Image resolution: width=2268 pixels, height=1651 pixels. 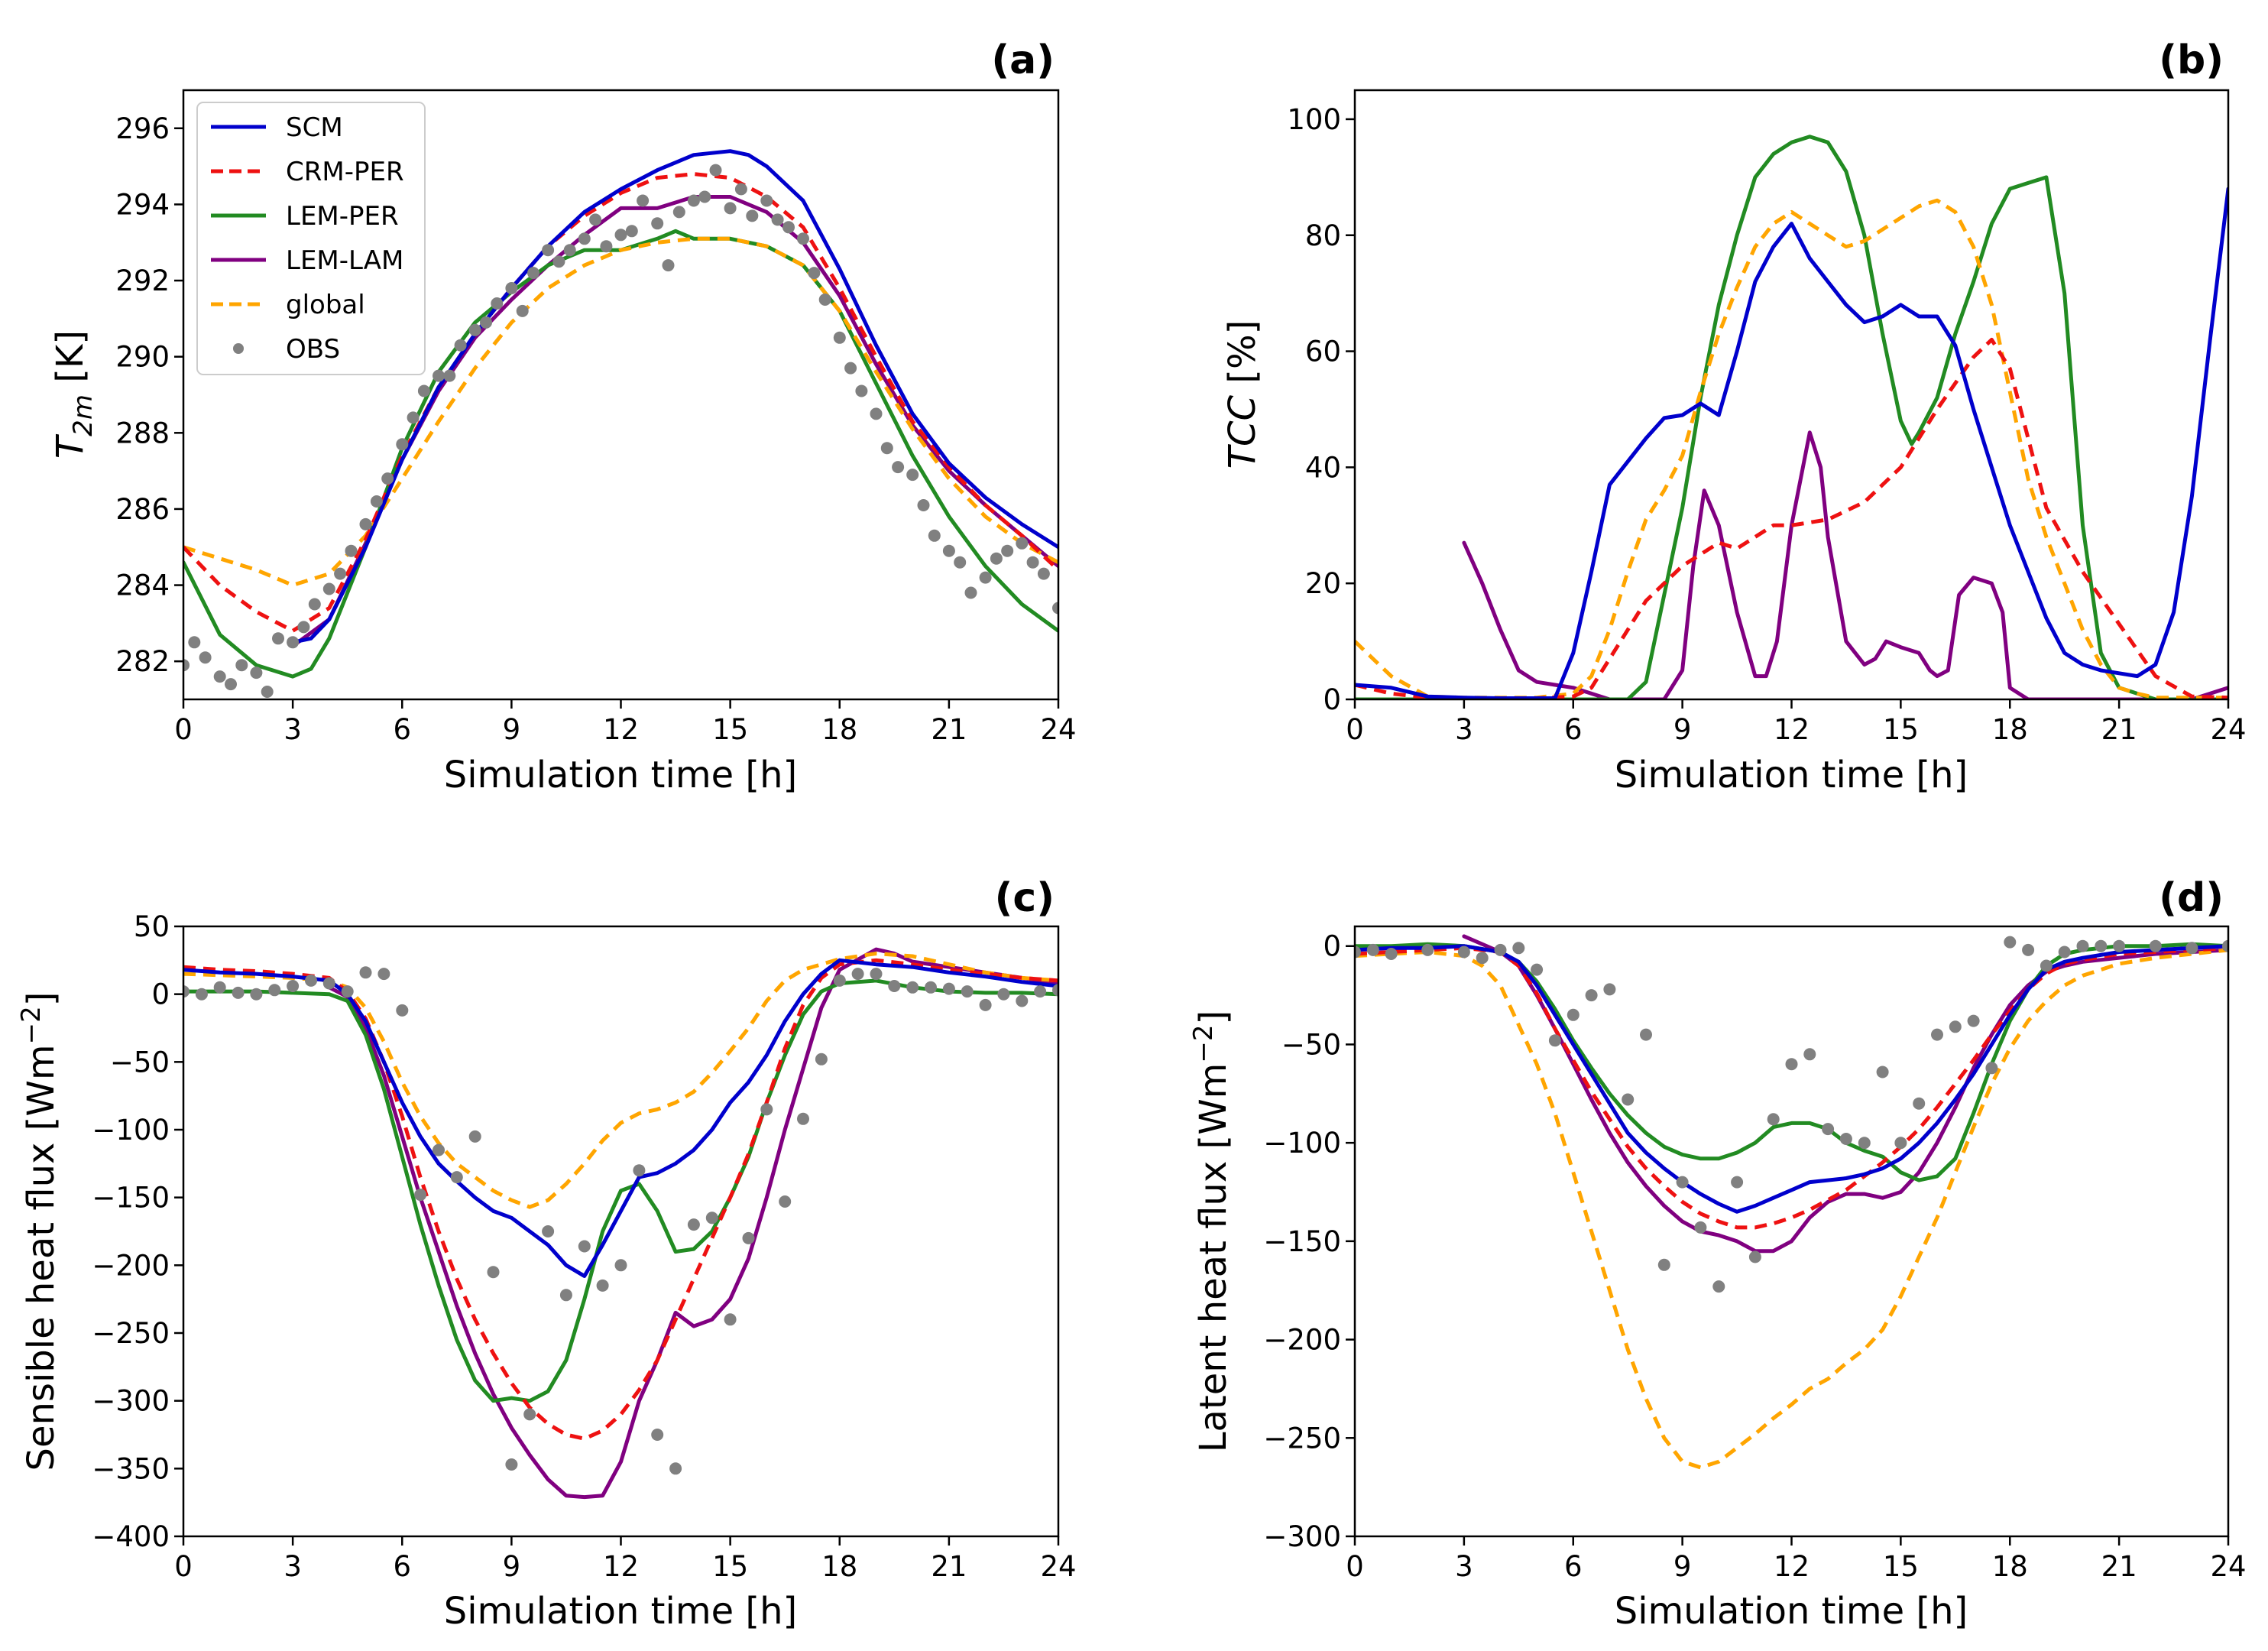 What do you see at coordinates (402, 1566) in the screenshot?
I see `panel-c-xtick-label: 6` at bounding box center [402, 1566].